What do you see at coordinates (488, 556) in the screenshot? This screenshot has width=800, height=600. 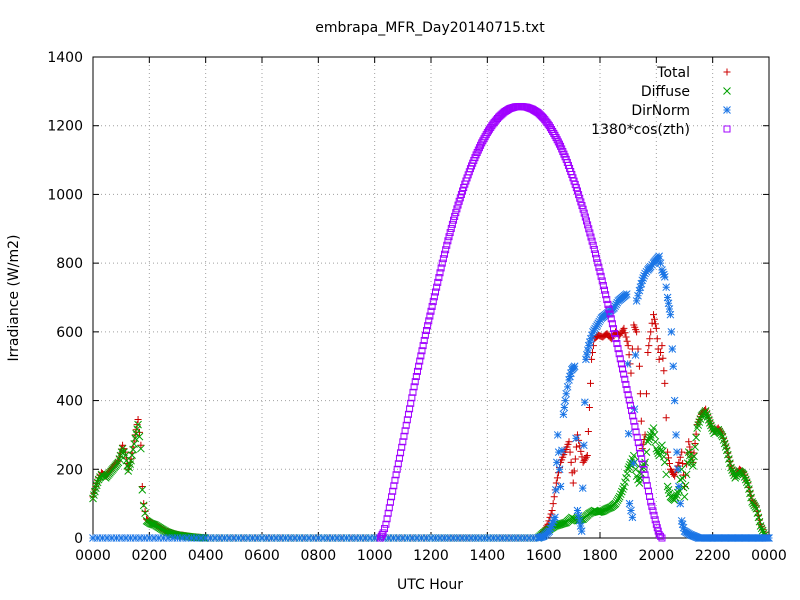 I see `x-tick-label: 1400` at bounding box center [488, 556].